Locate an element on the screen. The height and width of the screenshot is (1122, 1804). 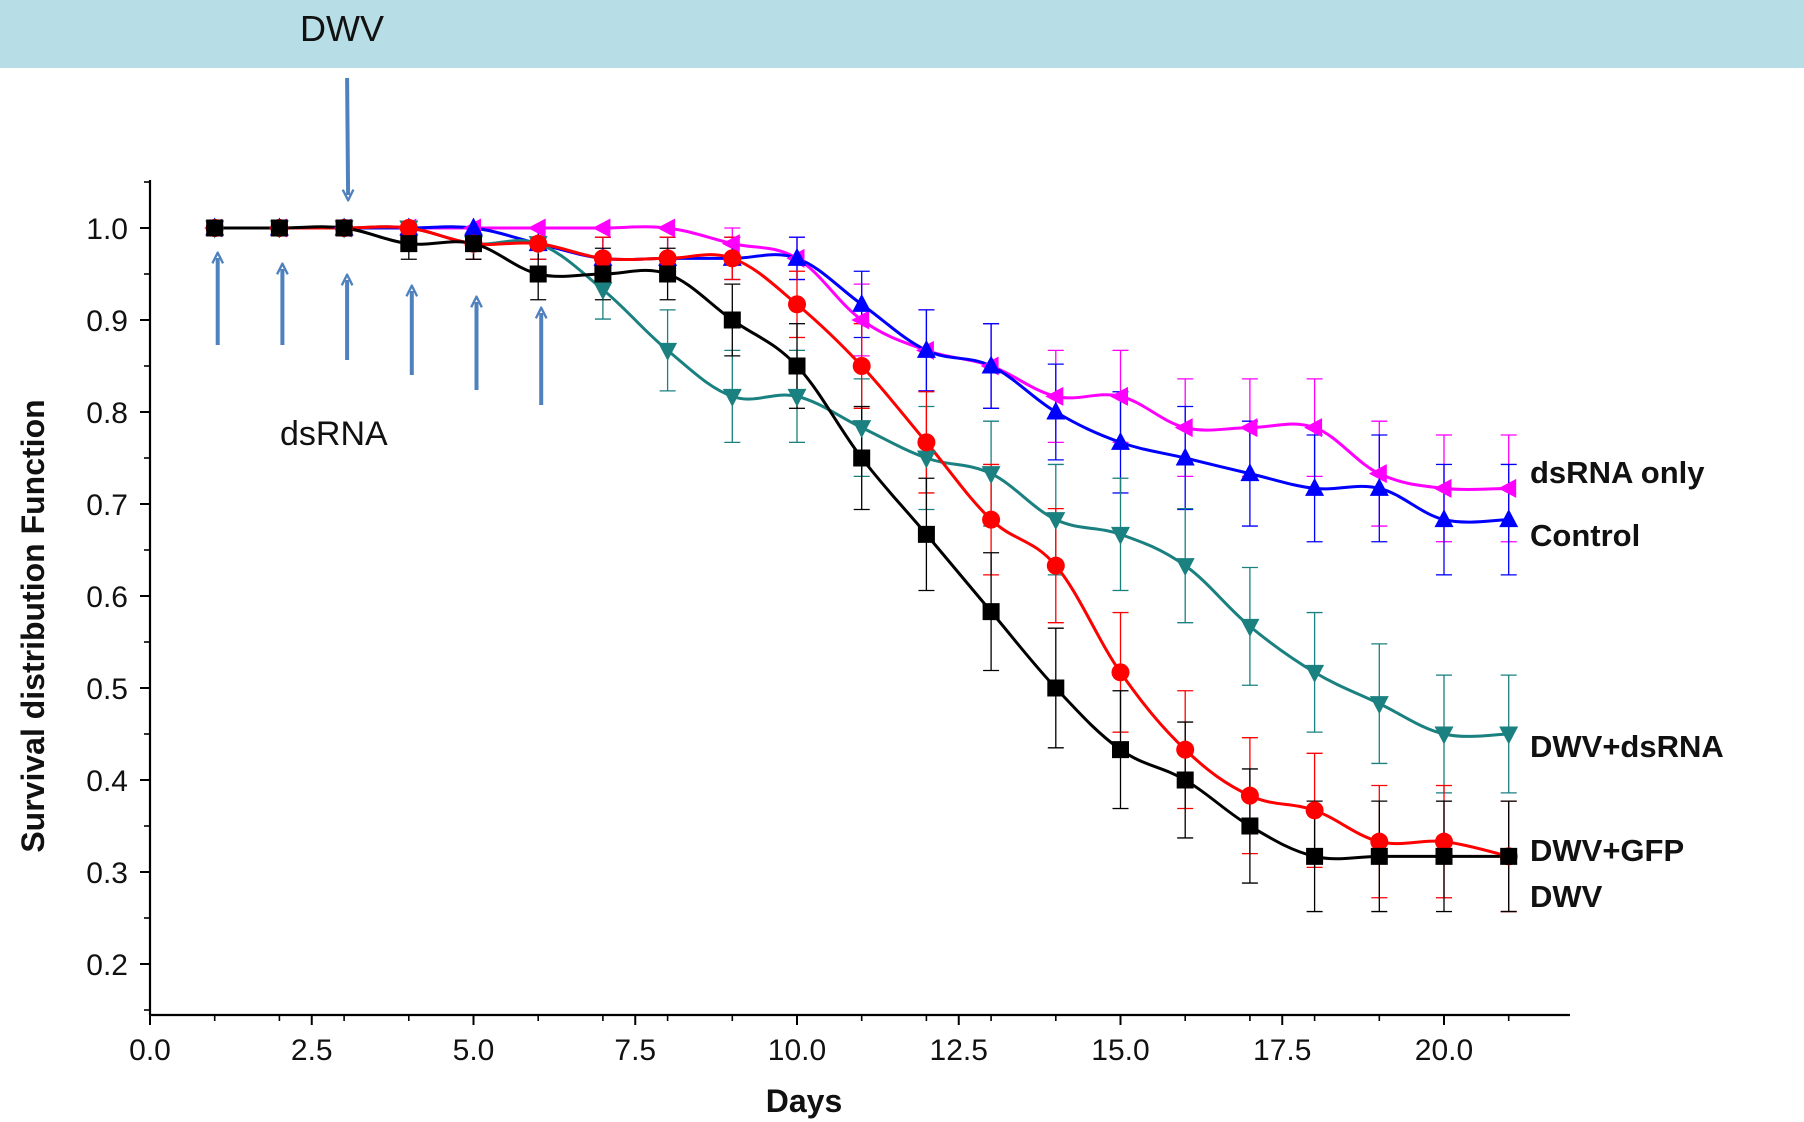
y-tick-label: 0.8 is located at coordinates (107, 413).